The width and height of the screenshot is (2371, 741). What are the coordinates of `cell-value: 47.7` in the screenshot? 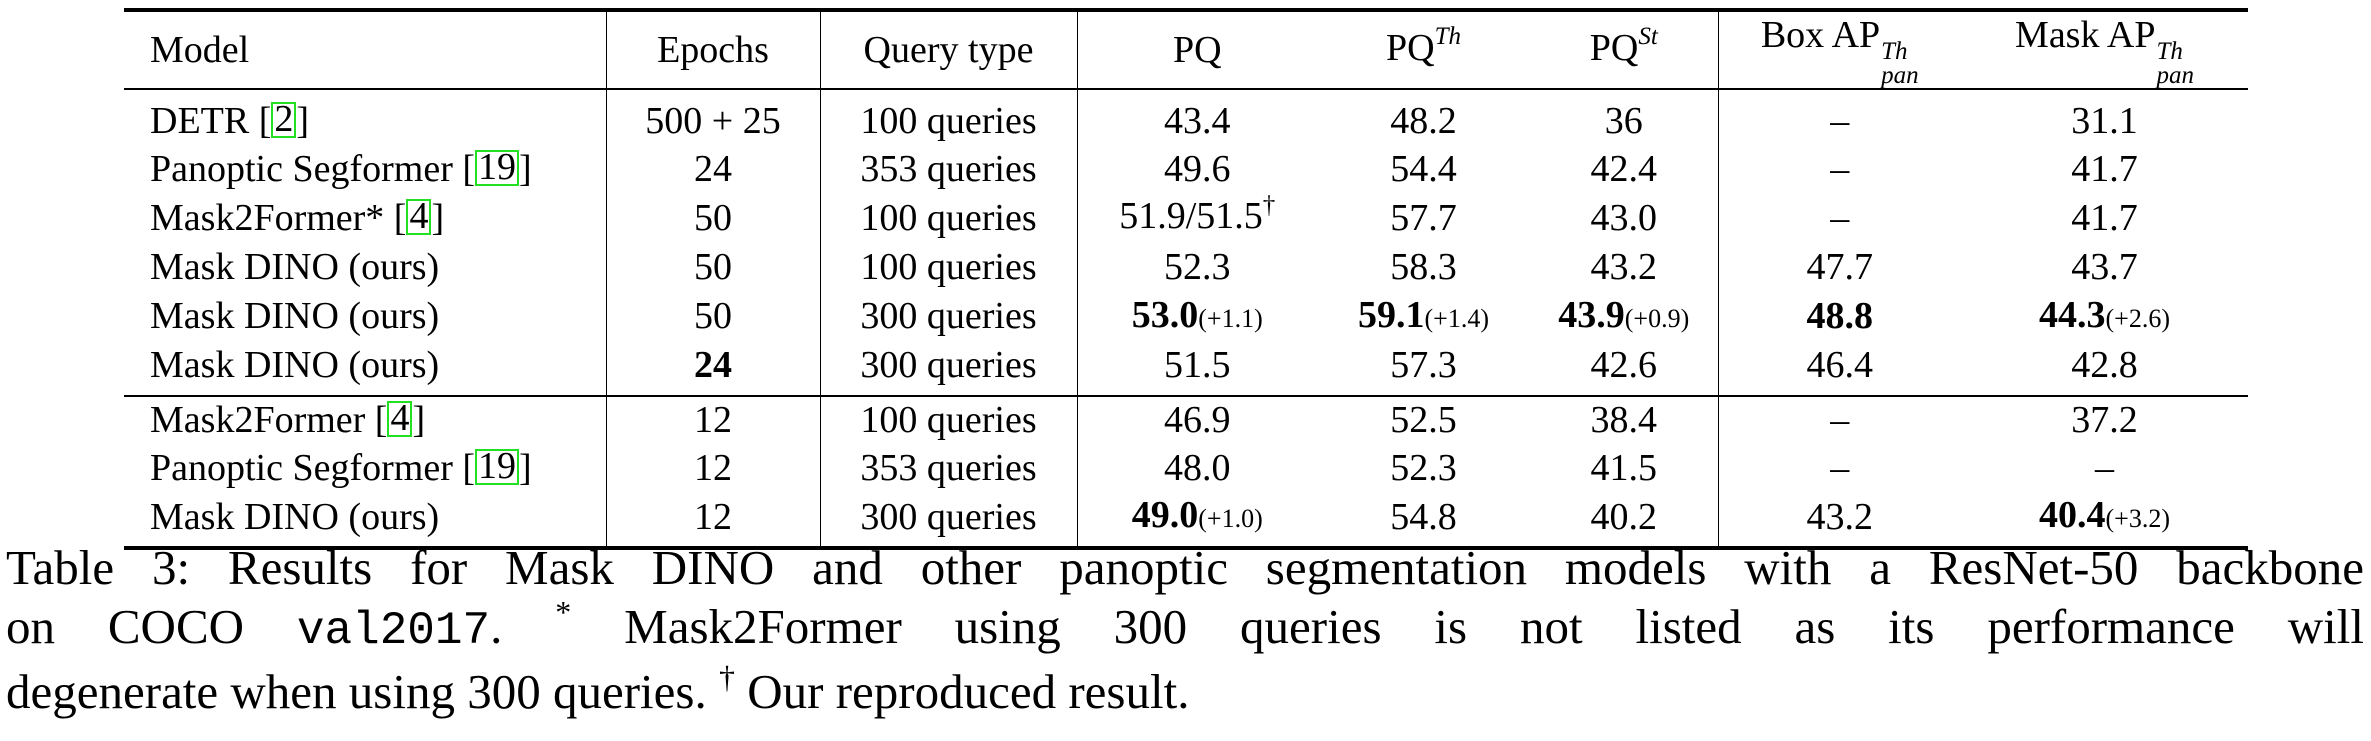 It's located at (1840, 267).